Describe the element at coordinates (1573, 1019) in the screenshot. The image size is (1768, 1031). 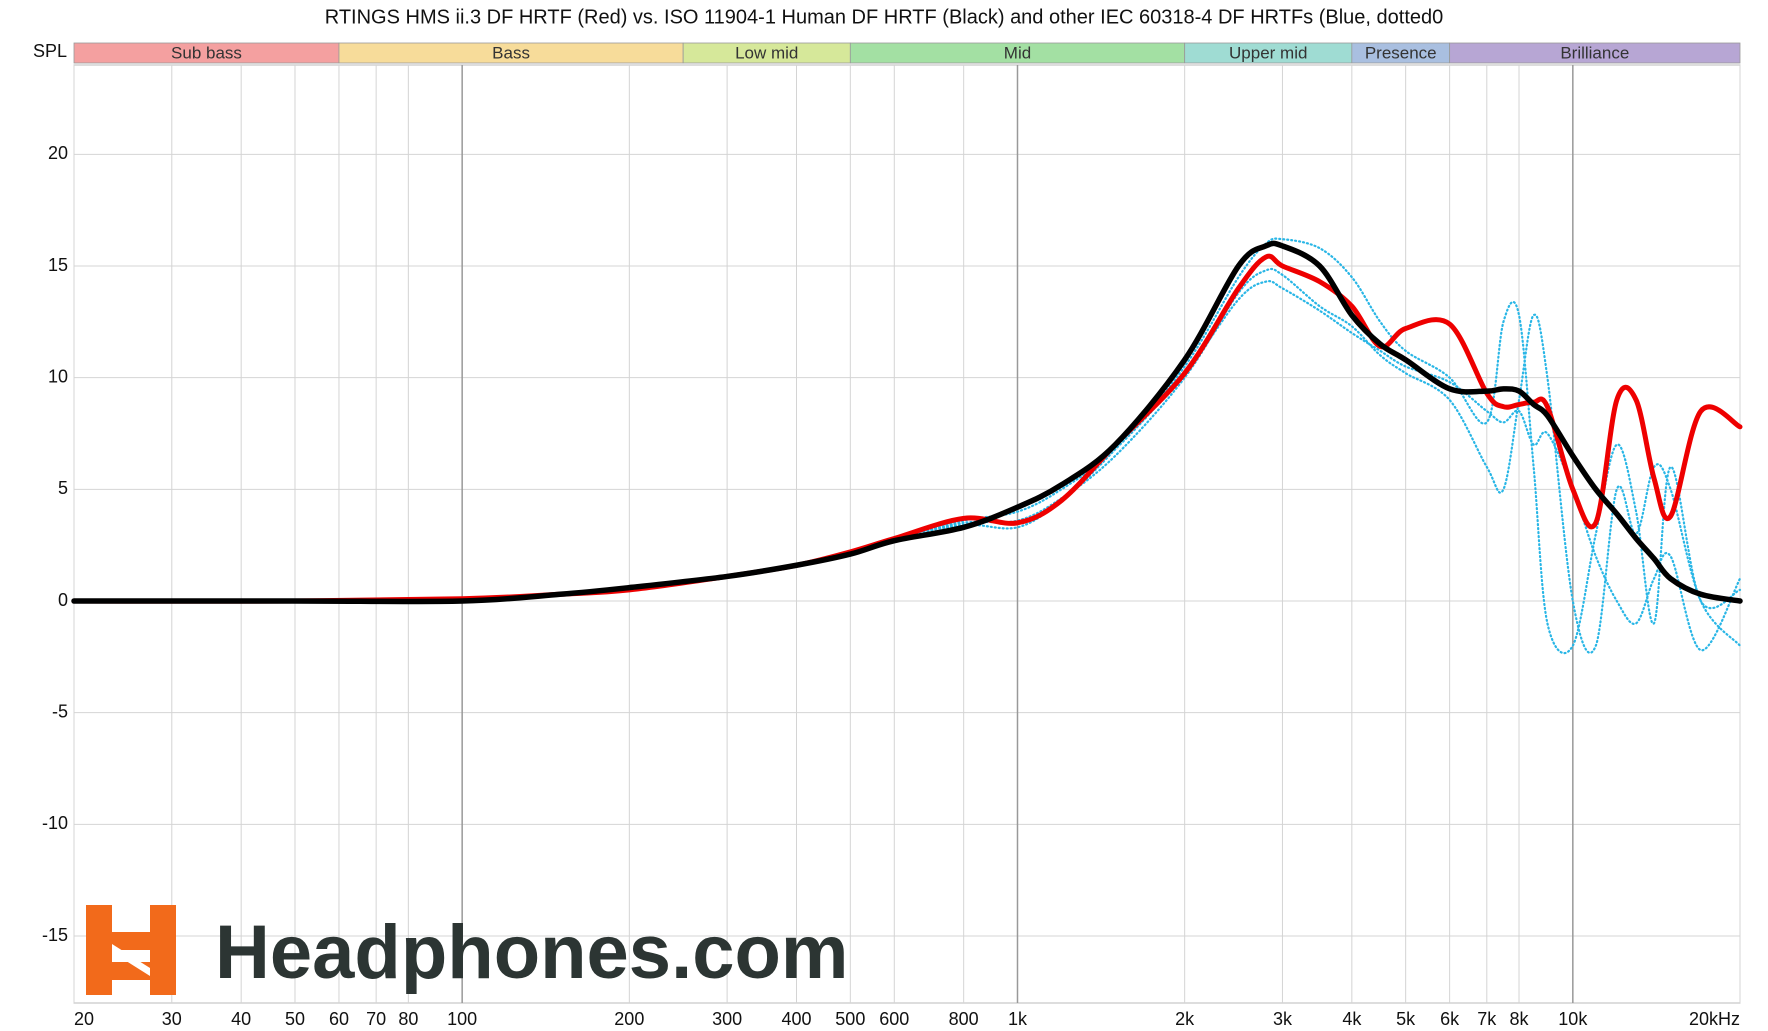
I see `x-tick-label: 10k` at that location.